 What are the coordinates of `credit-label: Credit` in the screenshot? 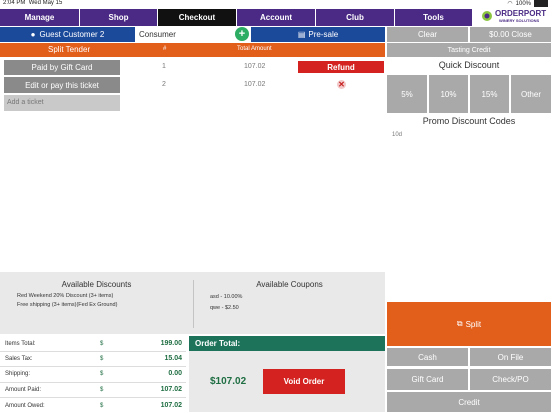 It's located at (469, 402).